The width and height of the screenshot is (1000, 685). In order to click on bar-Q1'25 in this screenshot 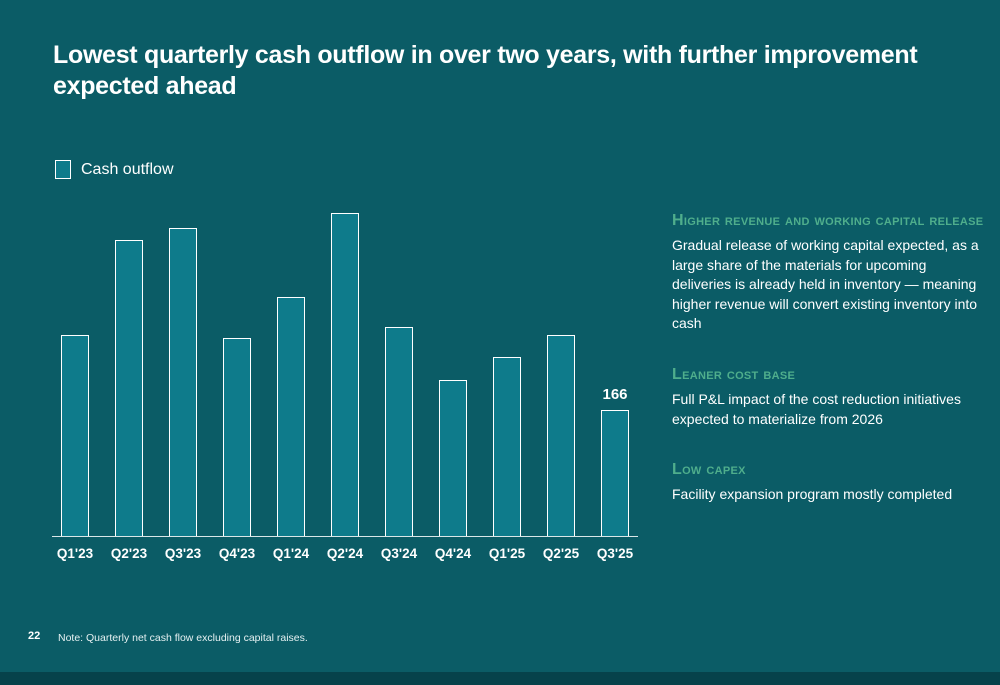, I will do `click(507, 446)`.